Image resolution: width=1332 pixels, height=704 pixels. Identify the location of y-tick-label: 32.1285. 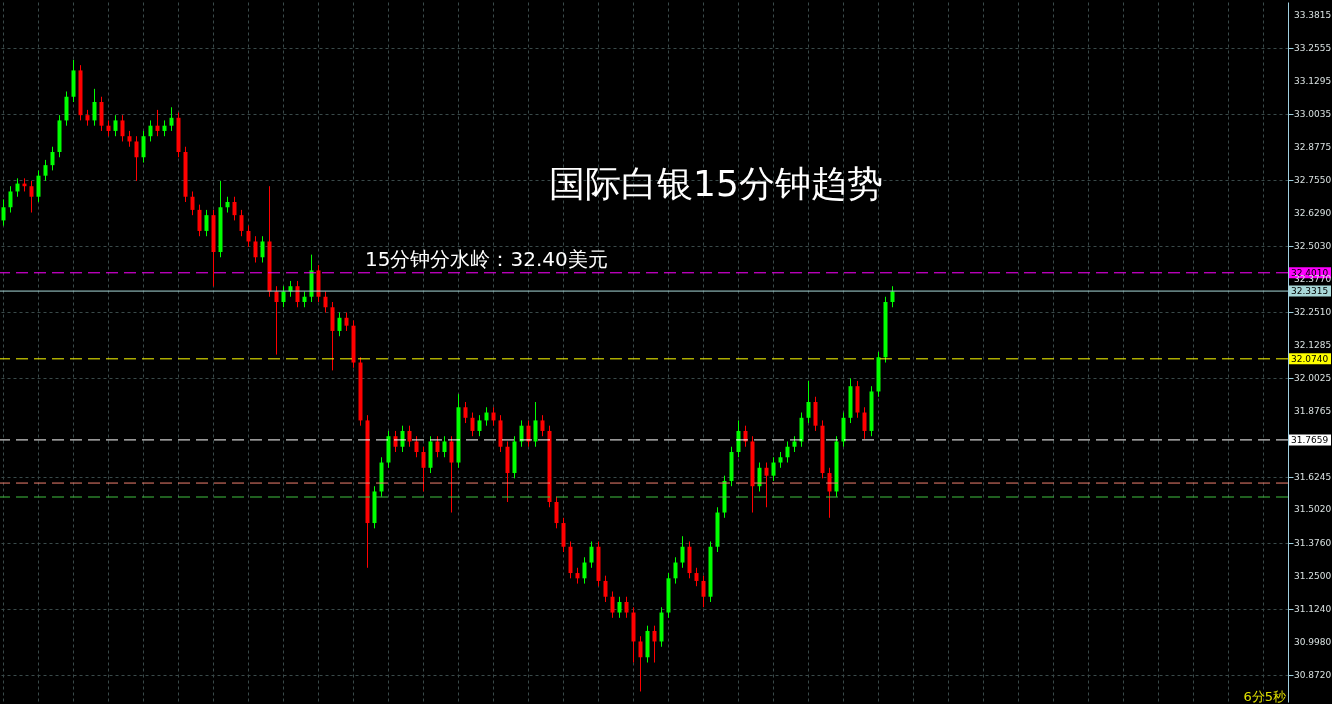
(1313, 344).